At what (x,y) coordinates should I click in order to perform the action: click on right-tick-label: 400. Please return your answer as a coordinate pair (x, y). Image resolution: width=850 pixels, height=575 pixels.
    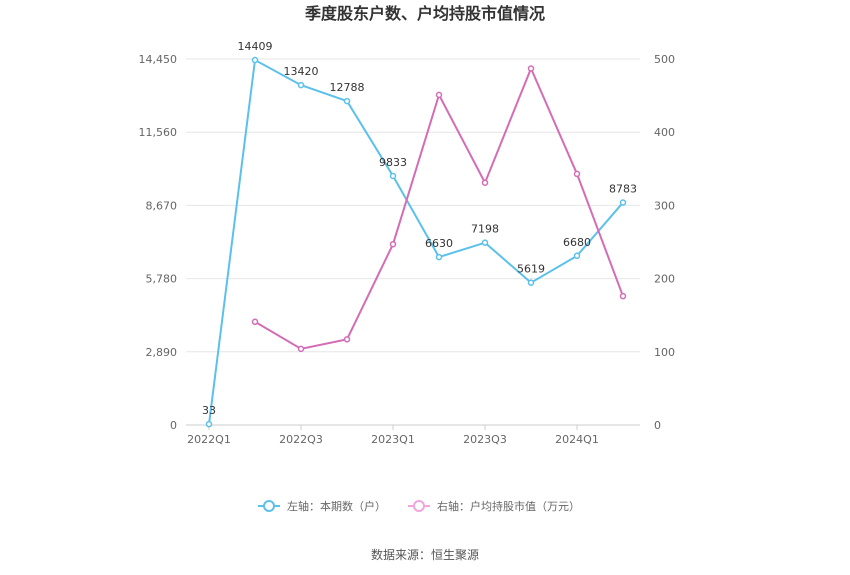
    Looking at the image, I should click on (664, 132).